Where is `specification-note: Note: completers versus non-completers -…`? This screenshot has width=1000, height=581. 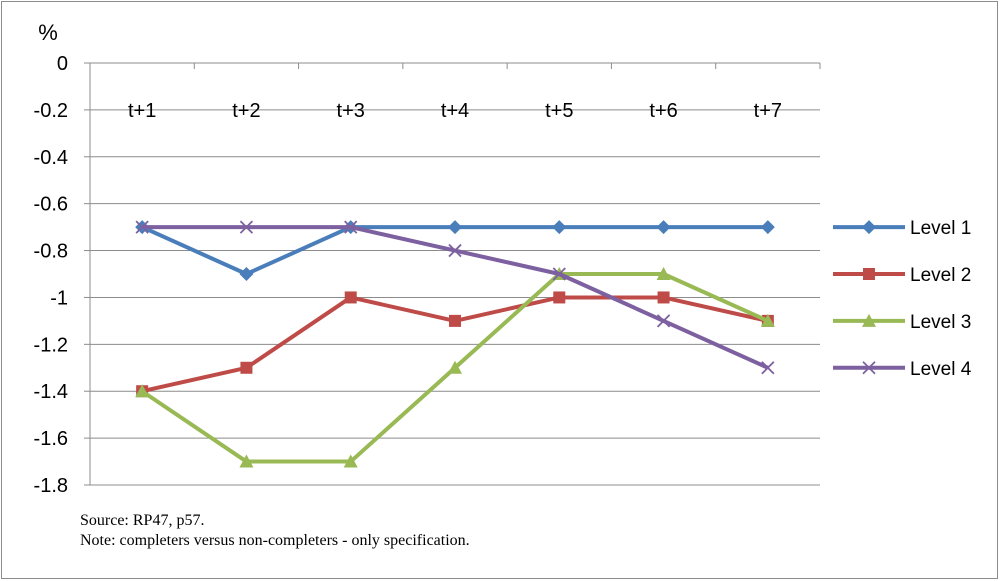 specification-note: Note: completers versus non-completers -… is located at coordinates (275, 540).